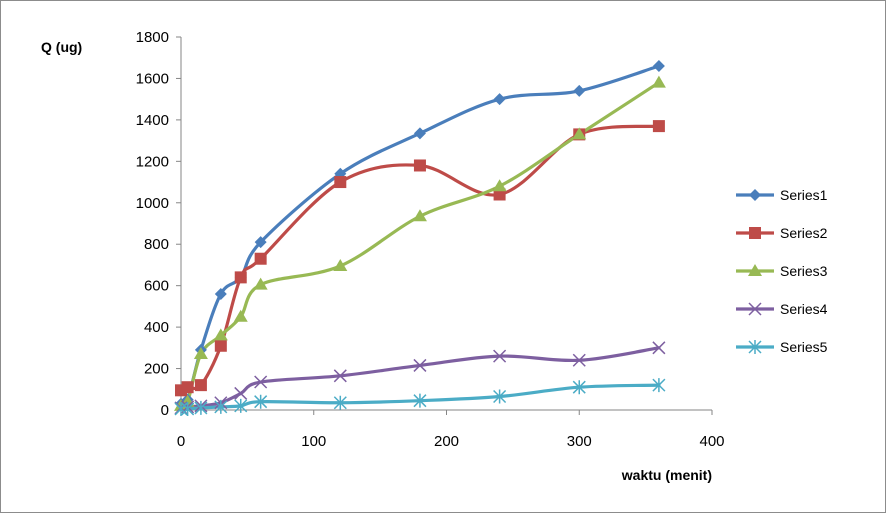  I want to click on legend-label-5: Series5, so click(804, 347).